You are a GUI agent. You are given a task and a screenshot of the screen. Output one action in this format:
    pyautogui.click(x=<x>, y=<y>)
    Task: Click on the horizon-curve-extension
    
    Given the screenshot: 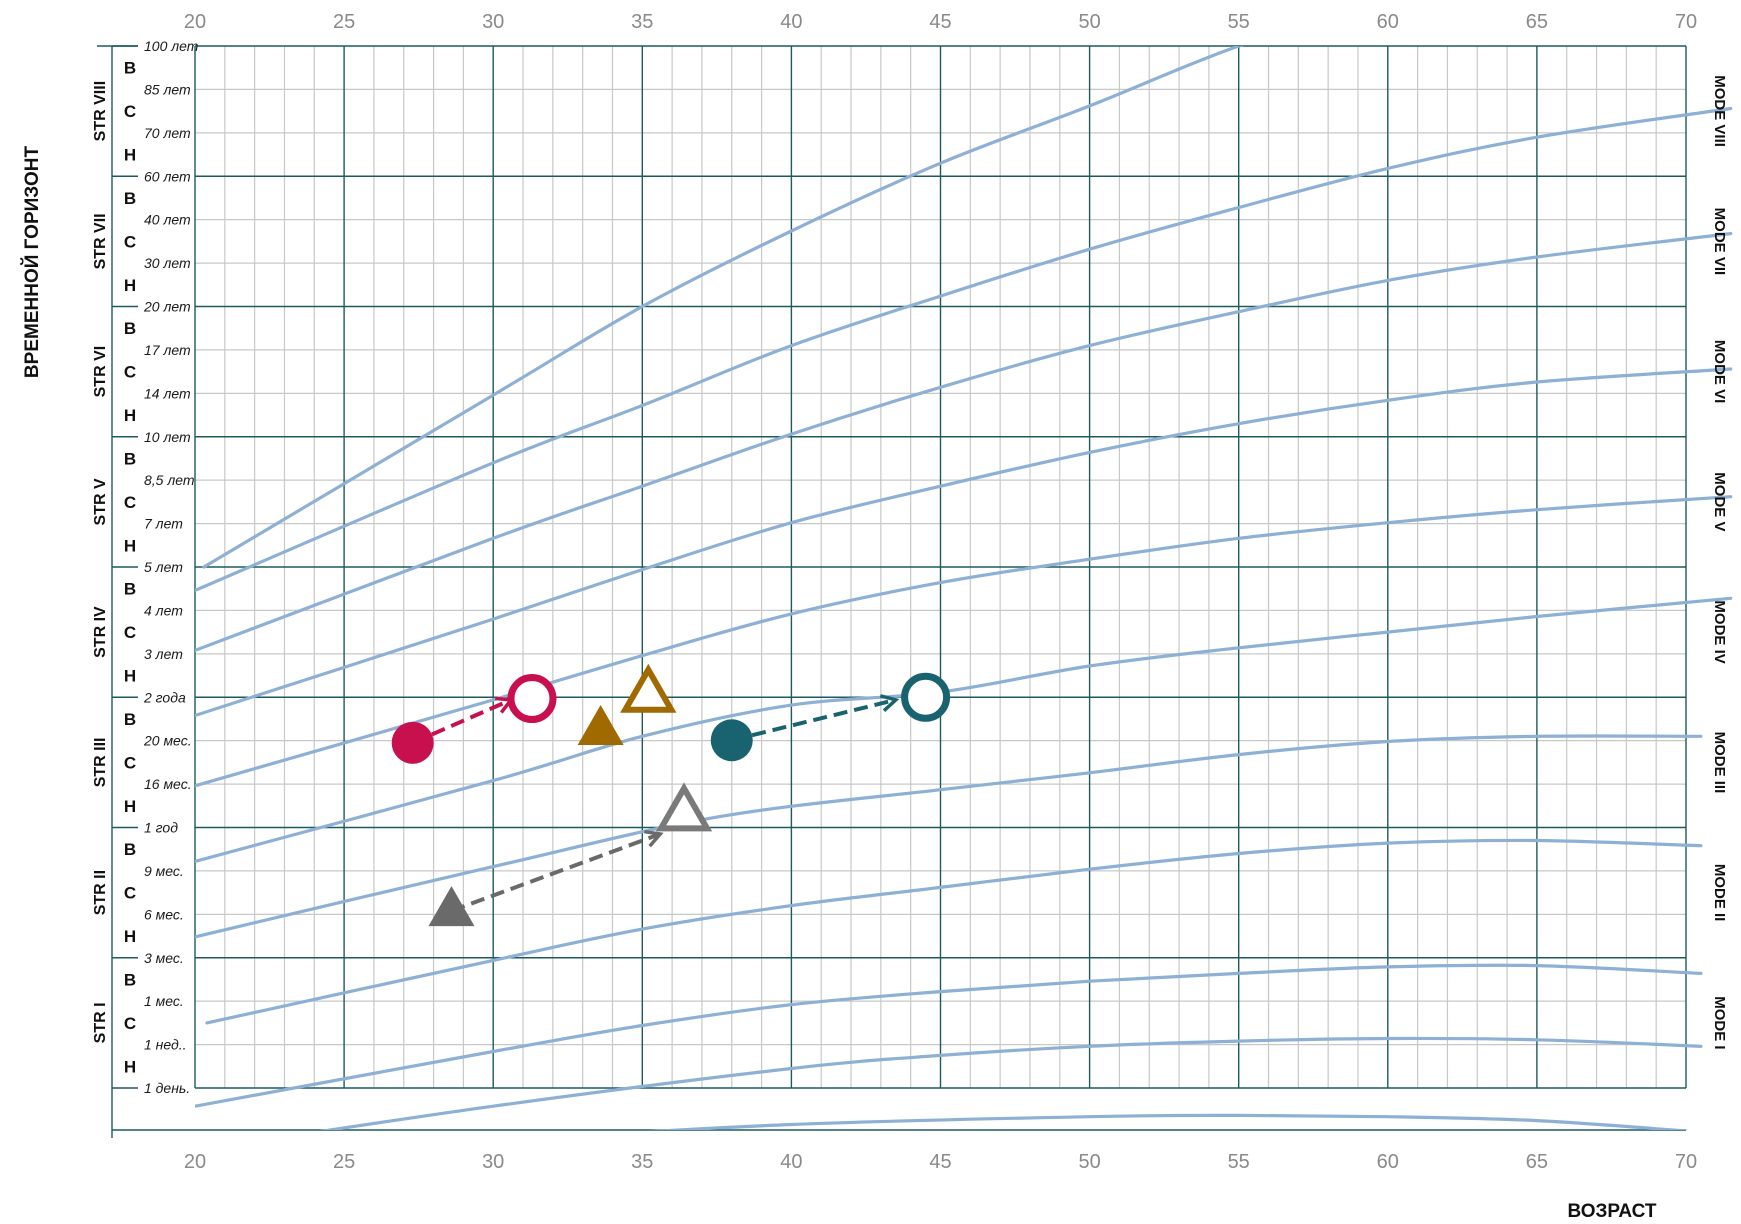 What is the action you would take?
    pyautogui.click(x=1240, y=46)
    